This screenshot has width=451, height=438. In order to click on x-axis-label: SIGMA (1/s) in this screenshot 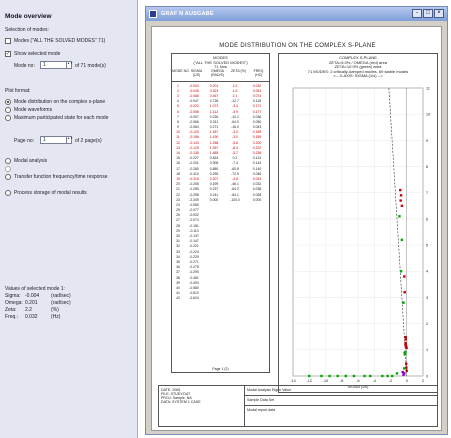, I will do `click(358, 387)`.